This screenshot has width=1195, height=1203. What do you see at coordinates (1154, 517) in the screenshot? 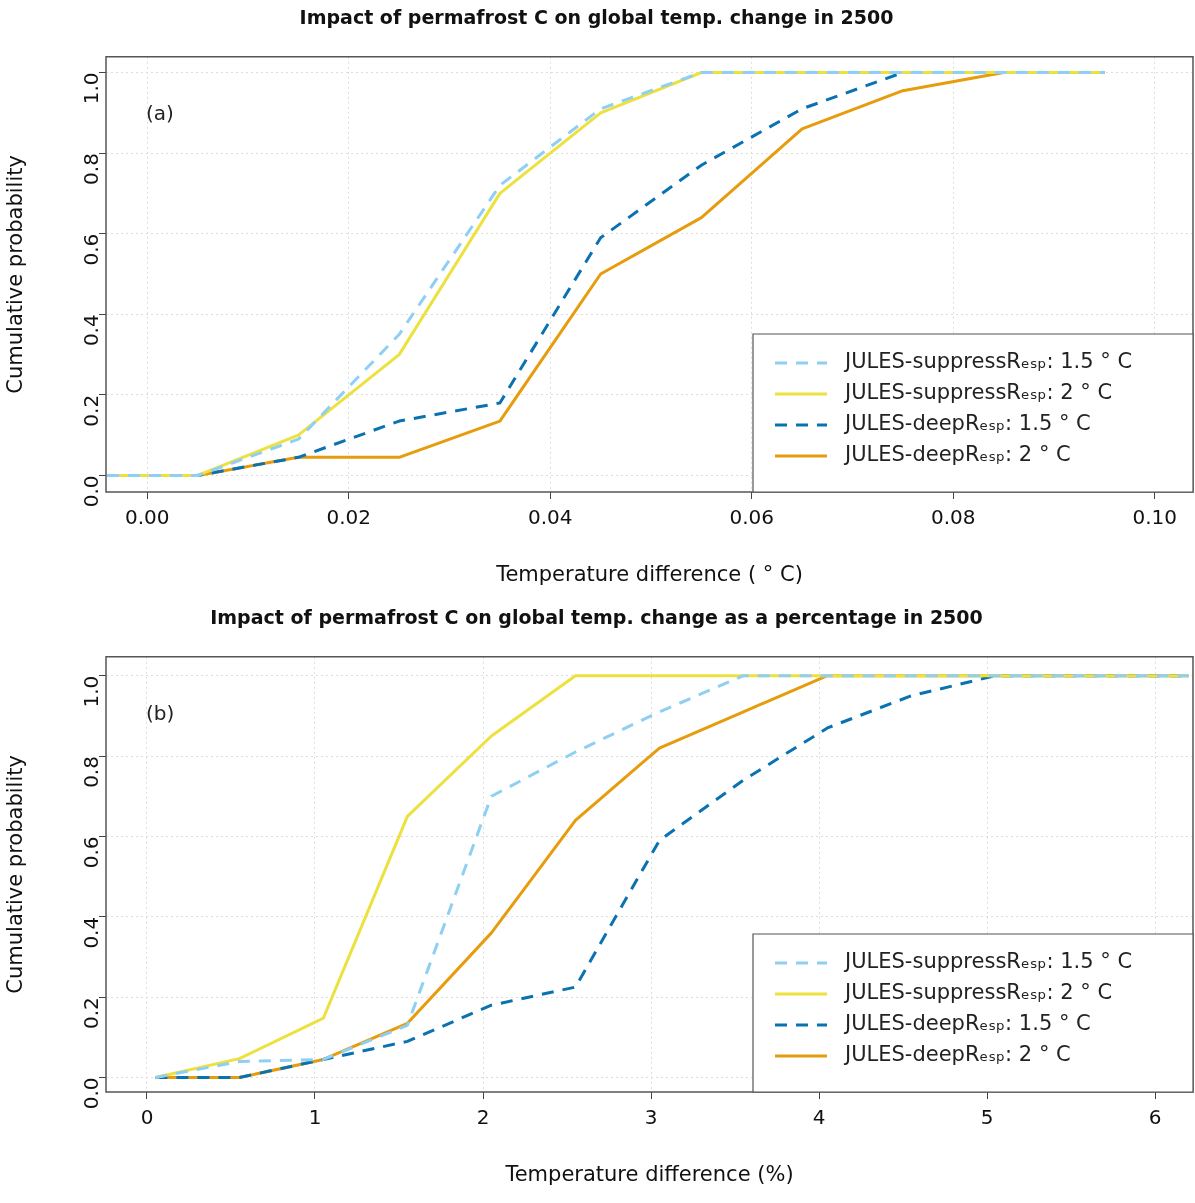
I see `x-tick-label: 0.10` at bounding box center [1154, 517].